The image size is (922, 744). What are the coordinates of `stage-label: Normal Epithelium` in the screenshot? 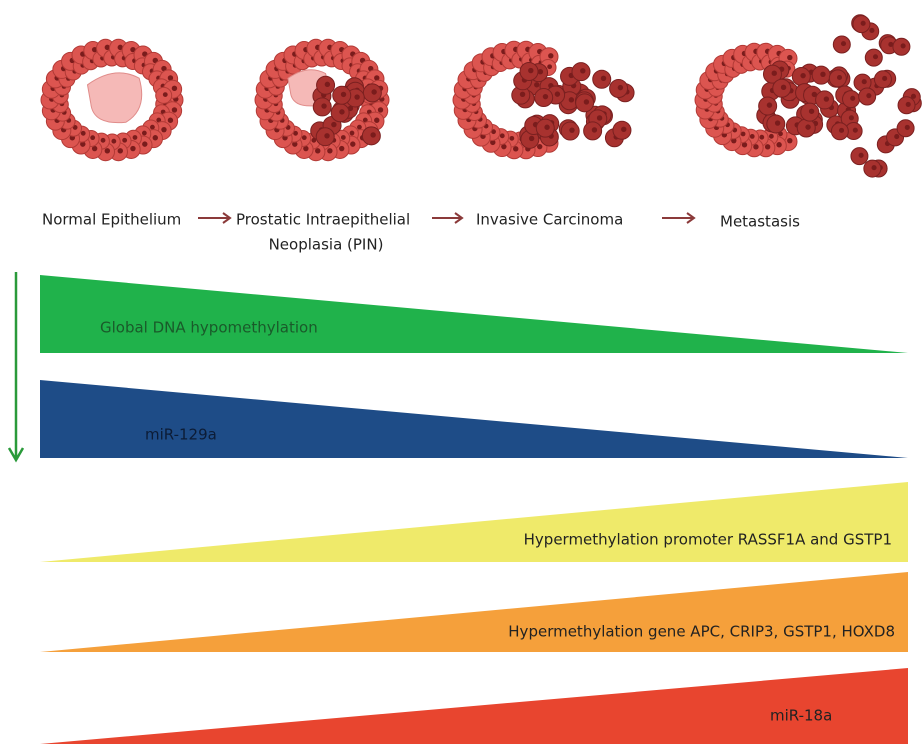 It's located at (111, 220).